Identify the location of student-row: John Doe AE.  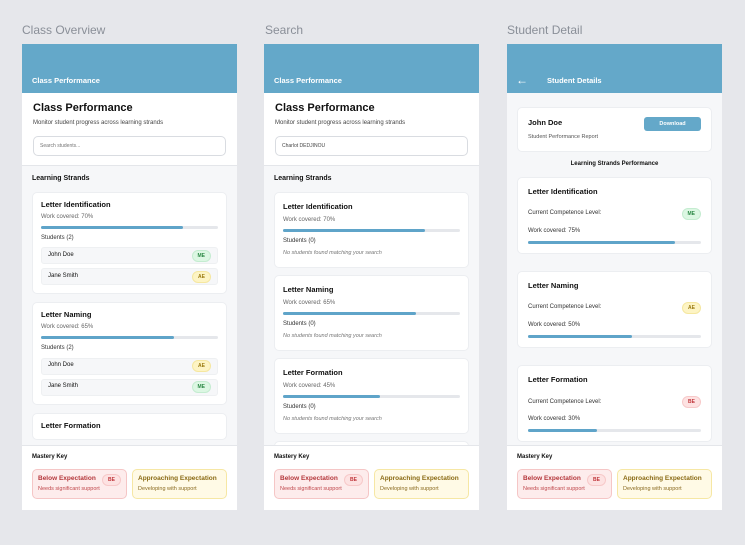
(129, 366).